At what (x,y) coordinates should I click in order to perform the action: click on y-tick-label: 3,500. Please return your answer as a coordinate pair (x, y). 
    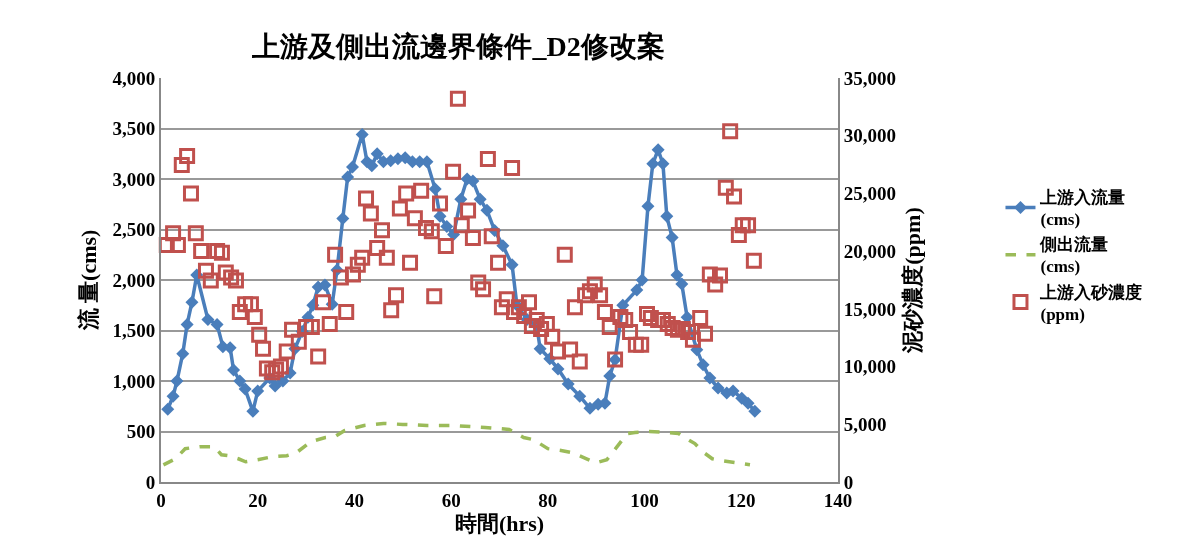
    Looking at the image, I should click on (134, 129).